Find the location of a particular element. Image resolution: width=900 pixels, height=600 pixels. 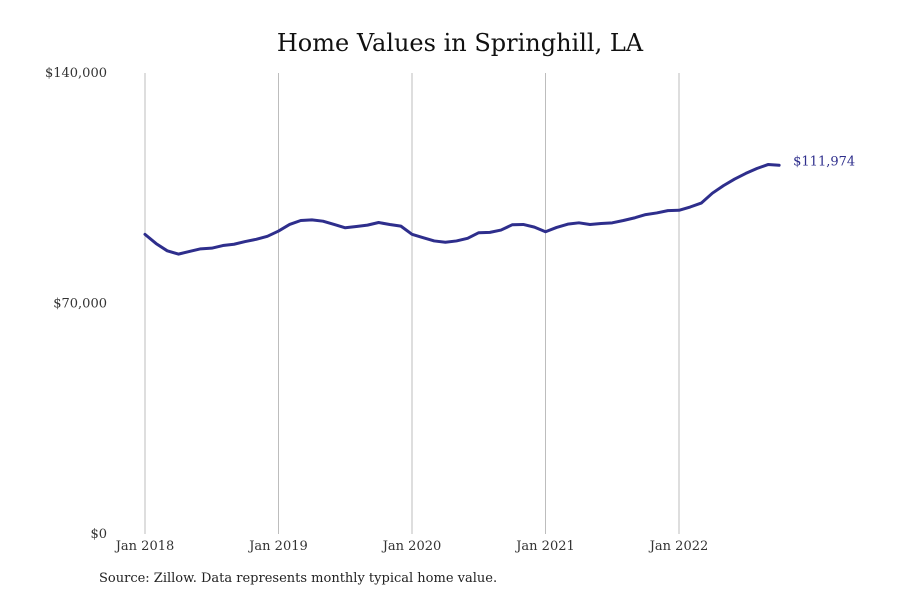

x-tick-label: Jan 2020 is located at coordinates (411, 546).